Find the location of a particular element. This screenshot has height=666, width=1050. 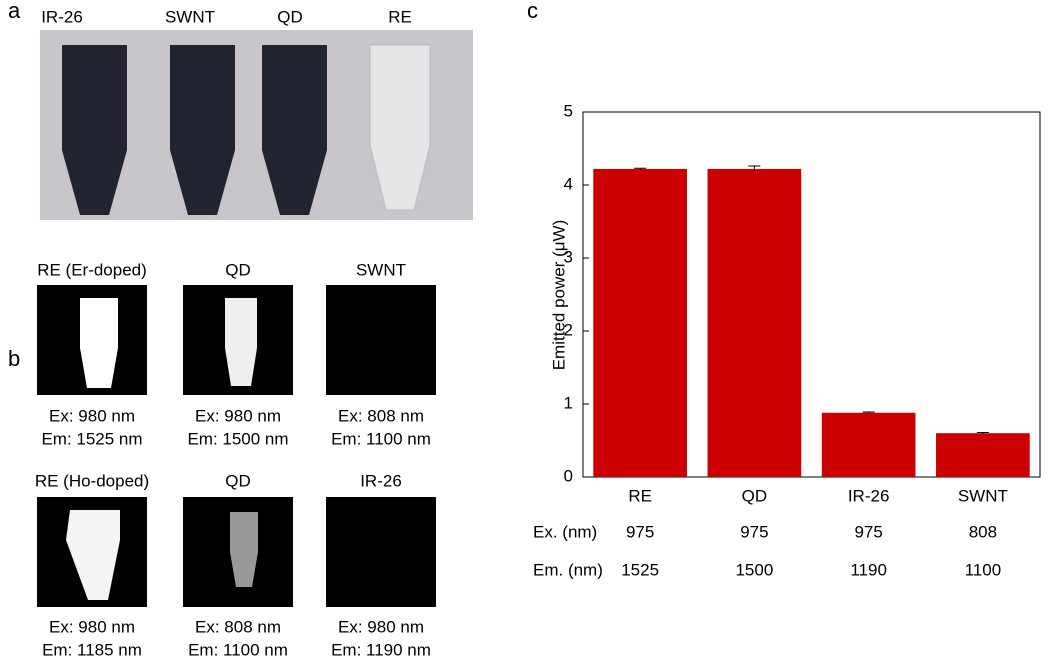

row-label: Em. (nm) is located at coordinates (568, 569).